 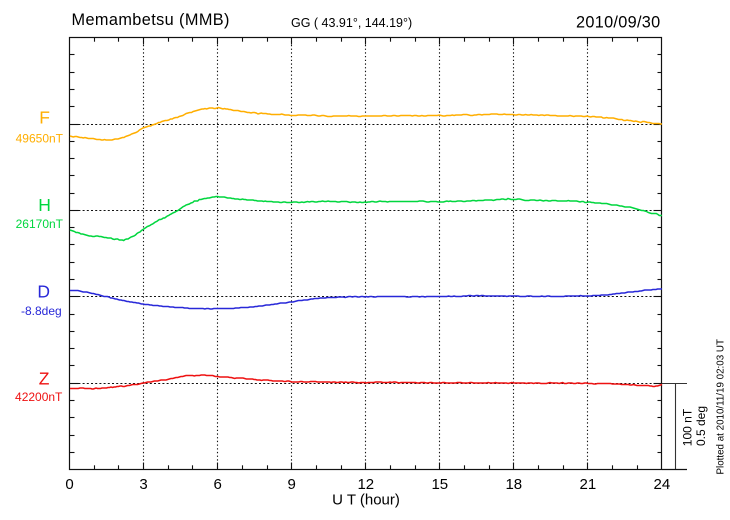 I want to click on svg-text: 2010/09/30, so click(x=618, y=23).